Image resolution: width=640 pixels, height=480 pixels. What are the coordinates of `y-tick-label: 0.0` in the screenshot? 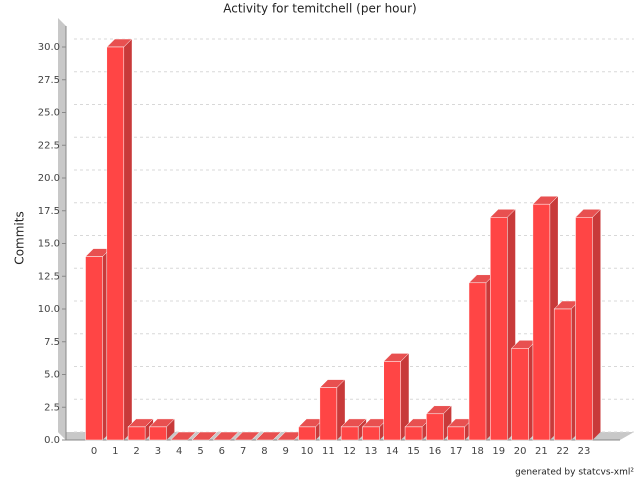 It's located at (52, 440).